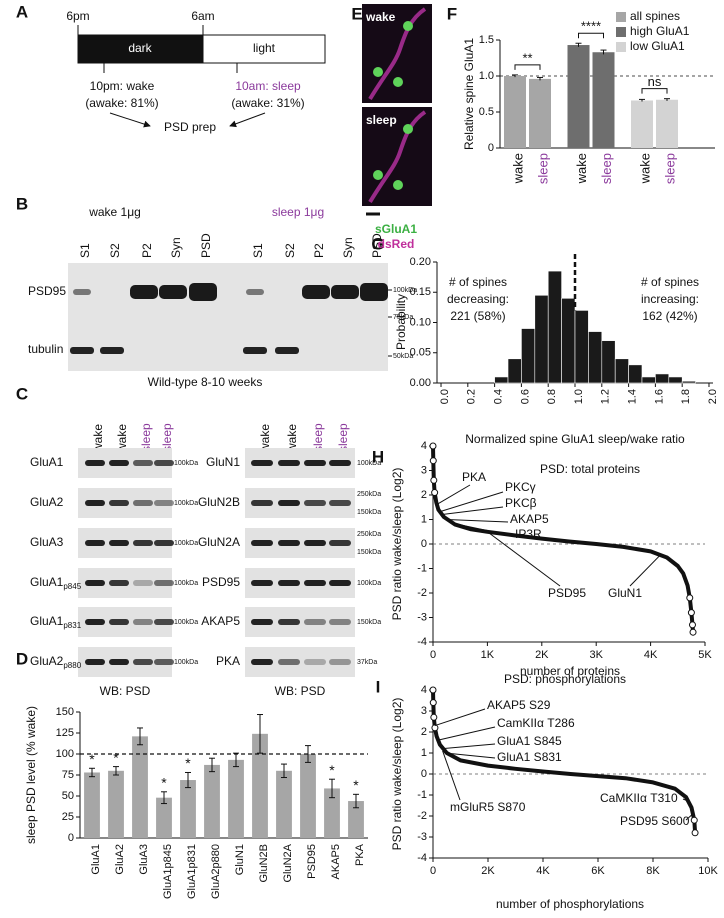 This screenshot has height=918, width=724. What do you see at coordinates (657, 46) in the screenshot?
I see `legend-label: low GluA1` at bounding box center [657, 46].